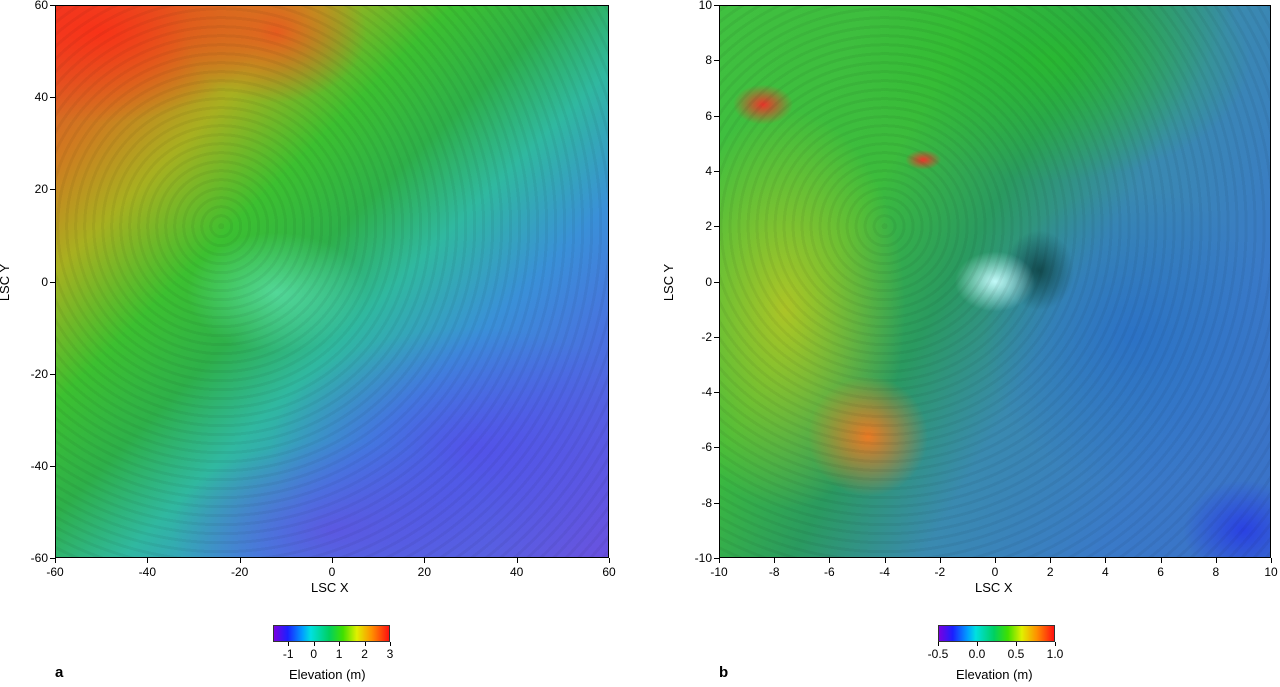 This screenshot has height=687, width=1280. I want to click on colorbar-tick-label-b: 0.0, so click(977, 654).